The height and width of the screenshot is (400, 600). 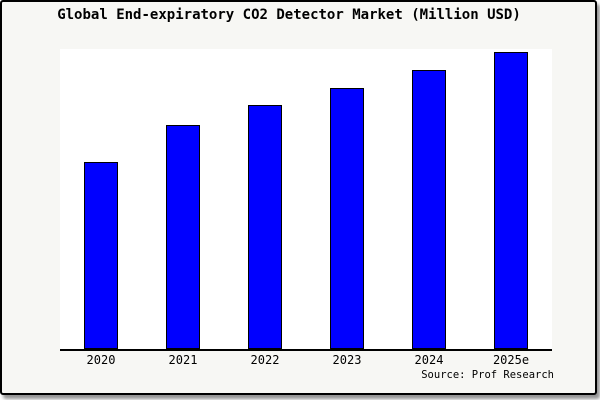 I want to click on bar-2022, so click(x=265, y=227).